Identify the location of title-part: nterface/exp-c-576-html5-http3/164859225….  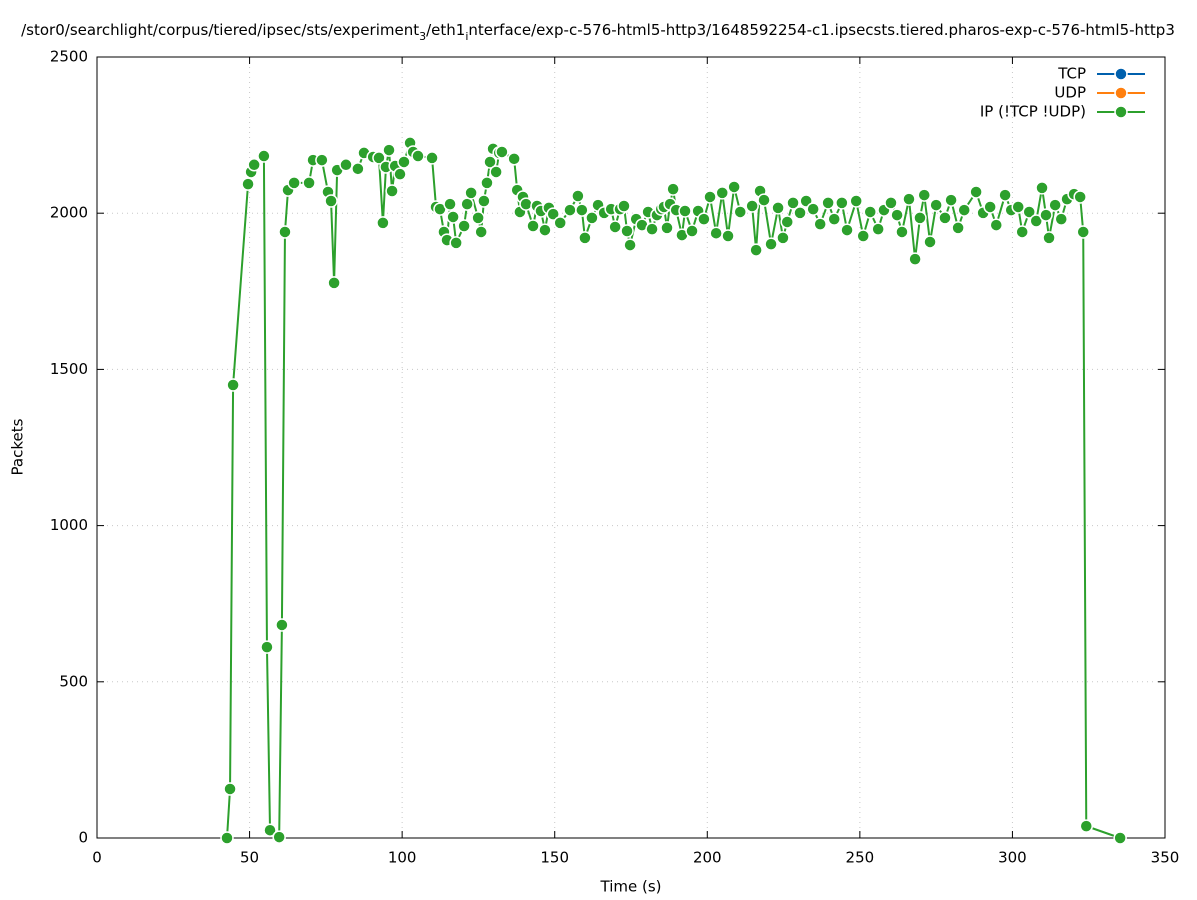
(821, 30).